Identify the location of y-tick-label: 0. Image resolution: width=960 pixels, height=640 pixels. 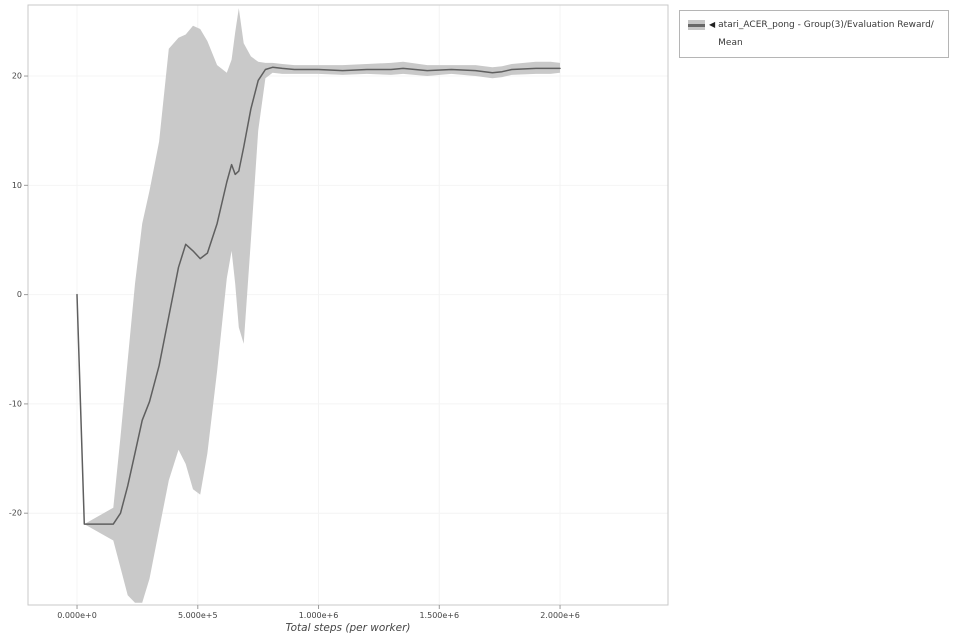
(19, 294).